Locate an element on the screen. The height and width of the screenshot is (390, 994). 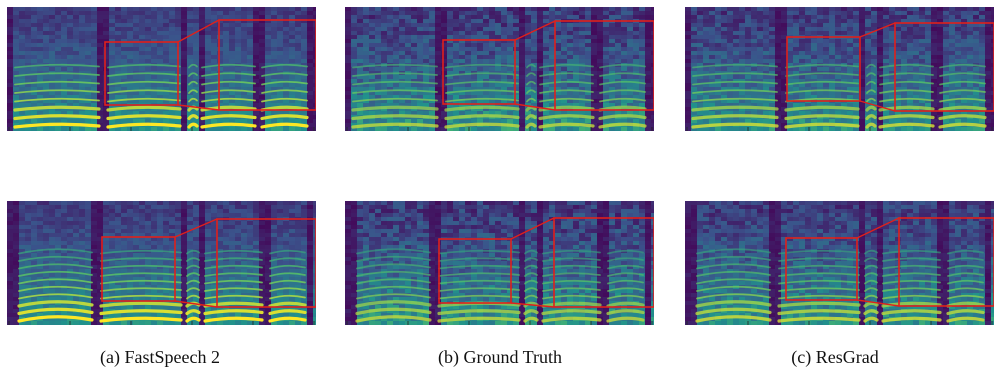
caption-ground-truth: (b) Ground Truth is located at coordinates (499, 357).